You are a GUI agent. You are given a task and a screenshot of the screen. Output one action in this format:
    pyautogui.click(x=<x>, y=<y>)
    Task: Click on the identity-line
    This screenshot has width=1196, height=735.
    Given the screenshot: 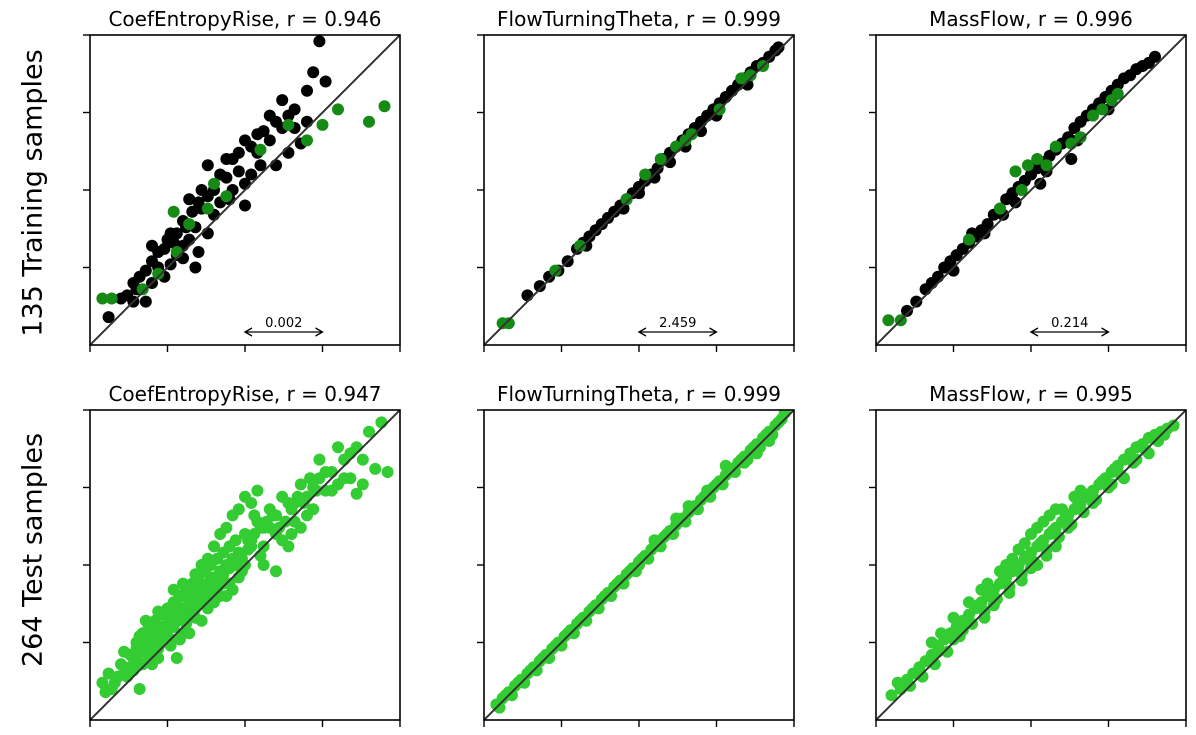 What is the action you would take?
    pyautogui.click(x=639, y=190)
    